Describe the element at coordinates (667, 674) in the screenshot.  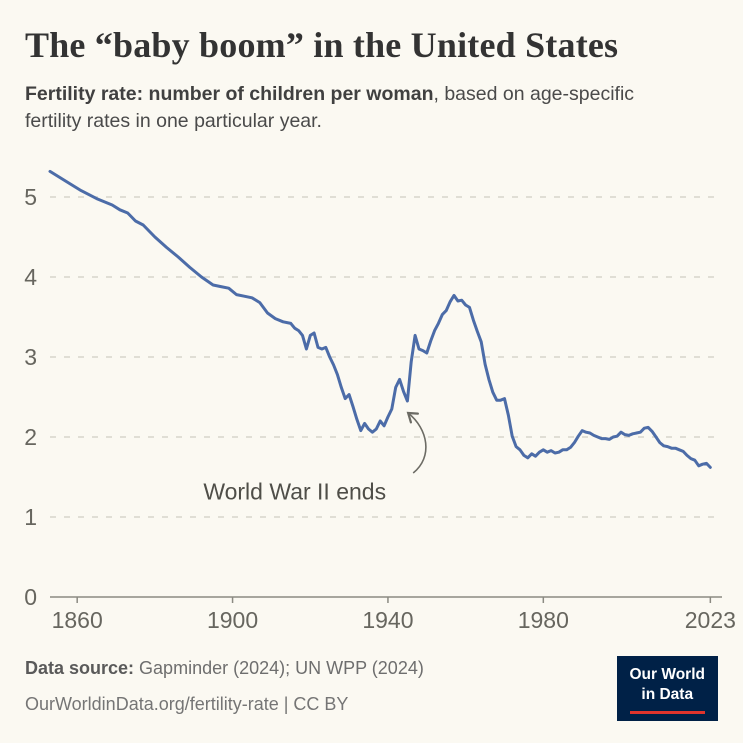
I see `owid-logo-text-line1: Our World` at that location.